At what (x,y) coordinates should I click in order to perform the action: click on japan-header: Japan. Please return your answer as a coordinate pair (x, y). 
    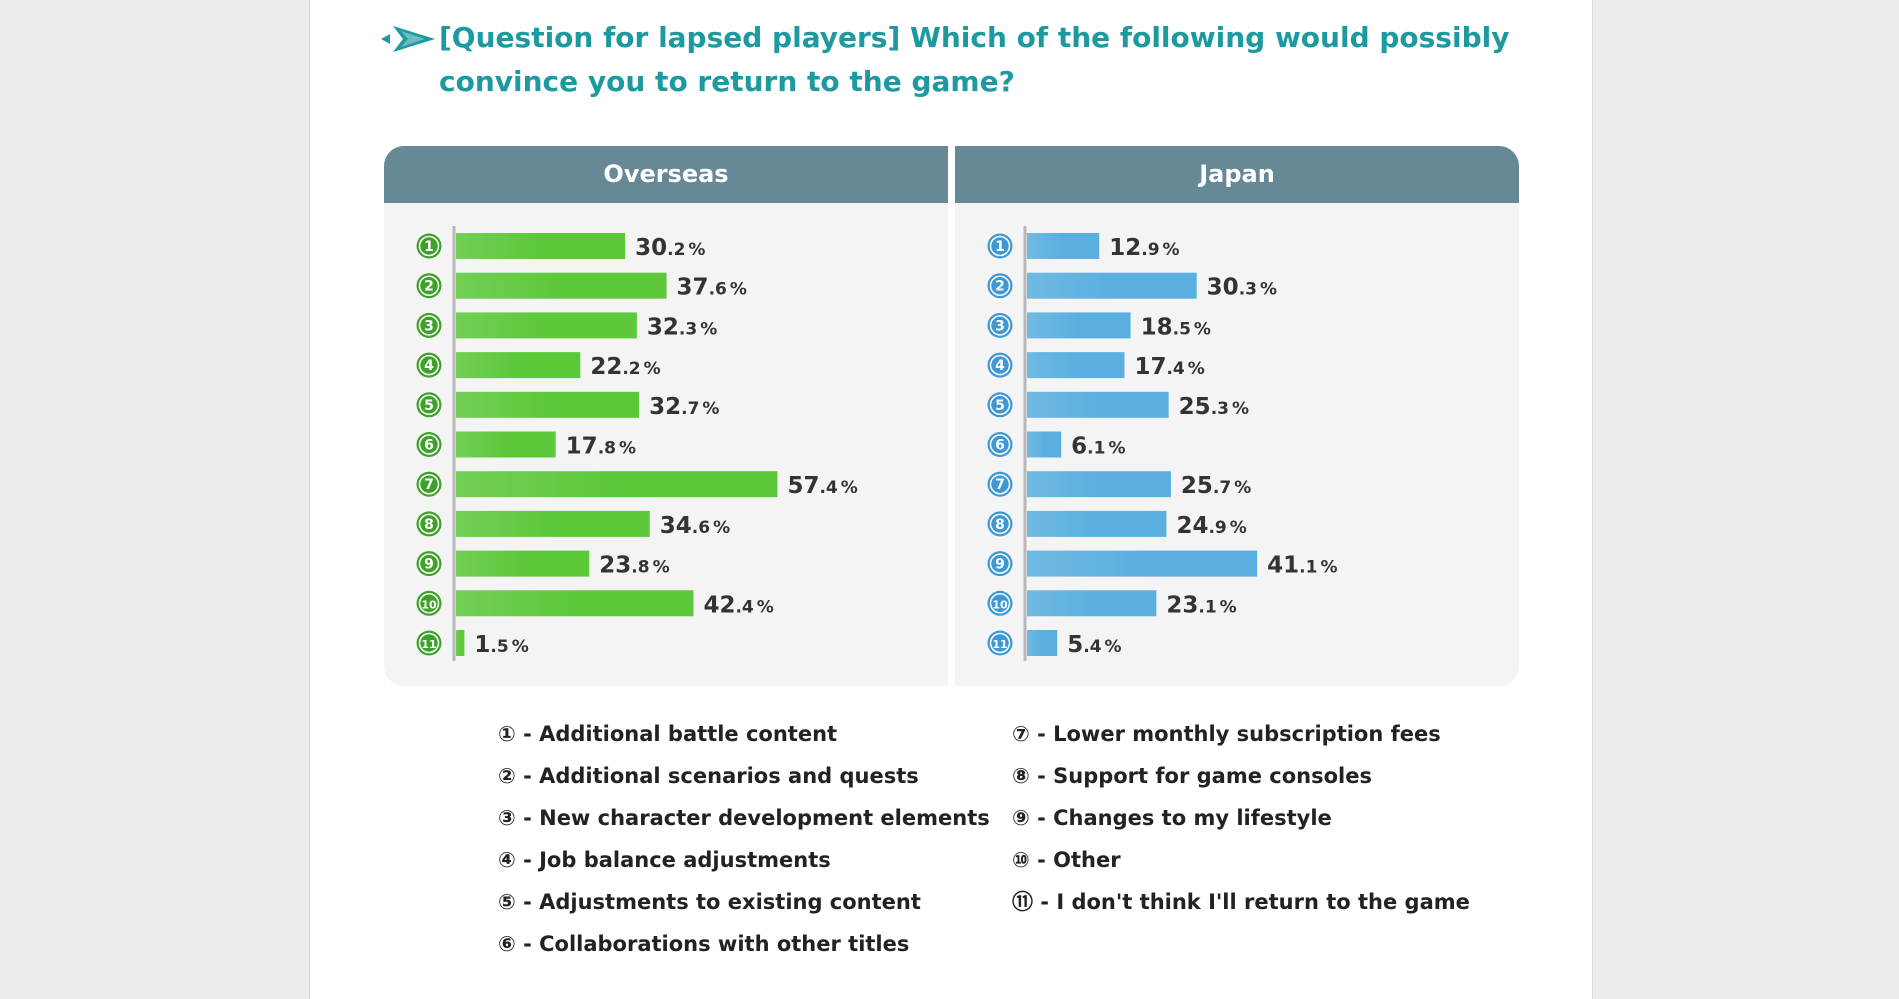
    Looking at the image, I should click on (1237, 174).